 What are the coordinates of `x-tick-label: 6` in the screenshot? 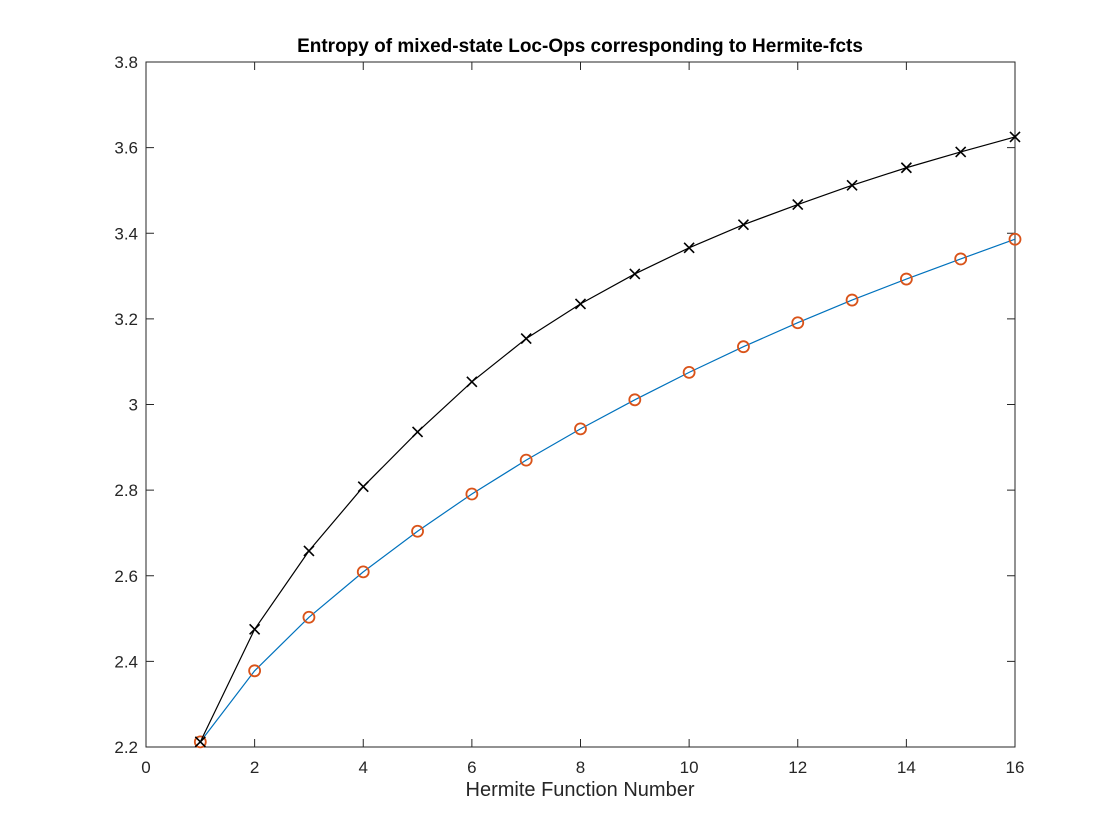 It's located at (471, 767).